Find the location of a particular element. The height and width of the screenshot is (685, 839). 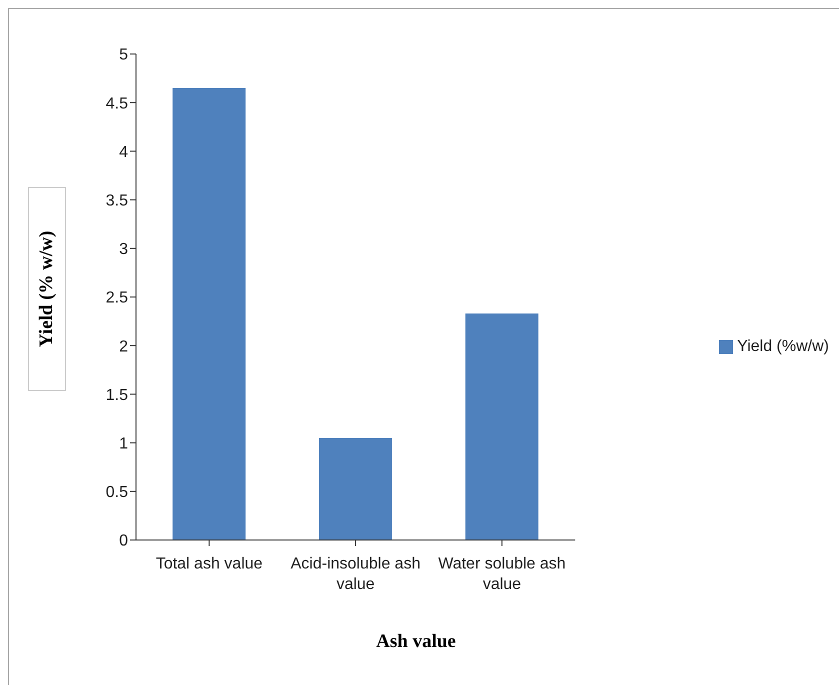

y-tick-label: 5 is located at coordinates (123, 55).